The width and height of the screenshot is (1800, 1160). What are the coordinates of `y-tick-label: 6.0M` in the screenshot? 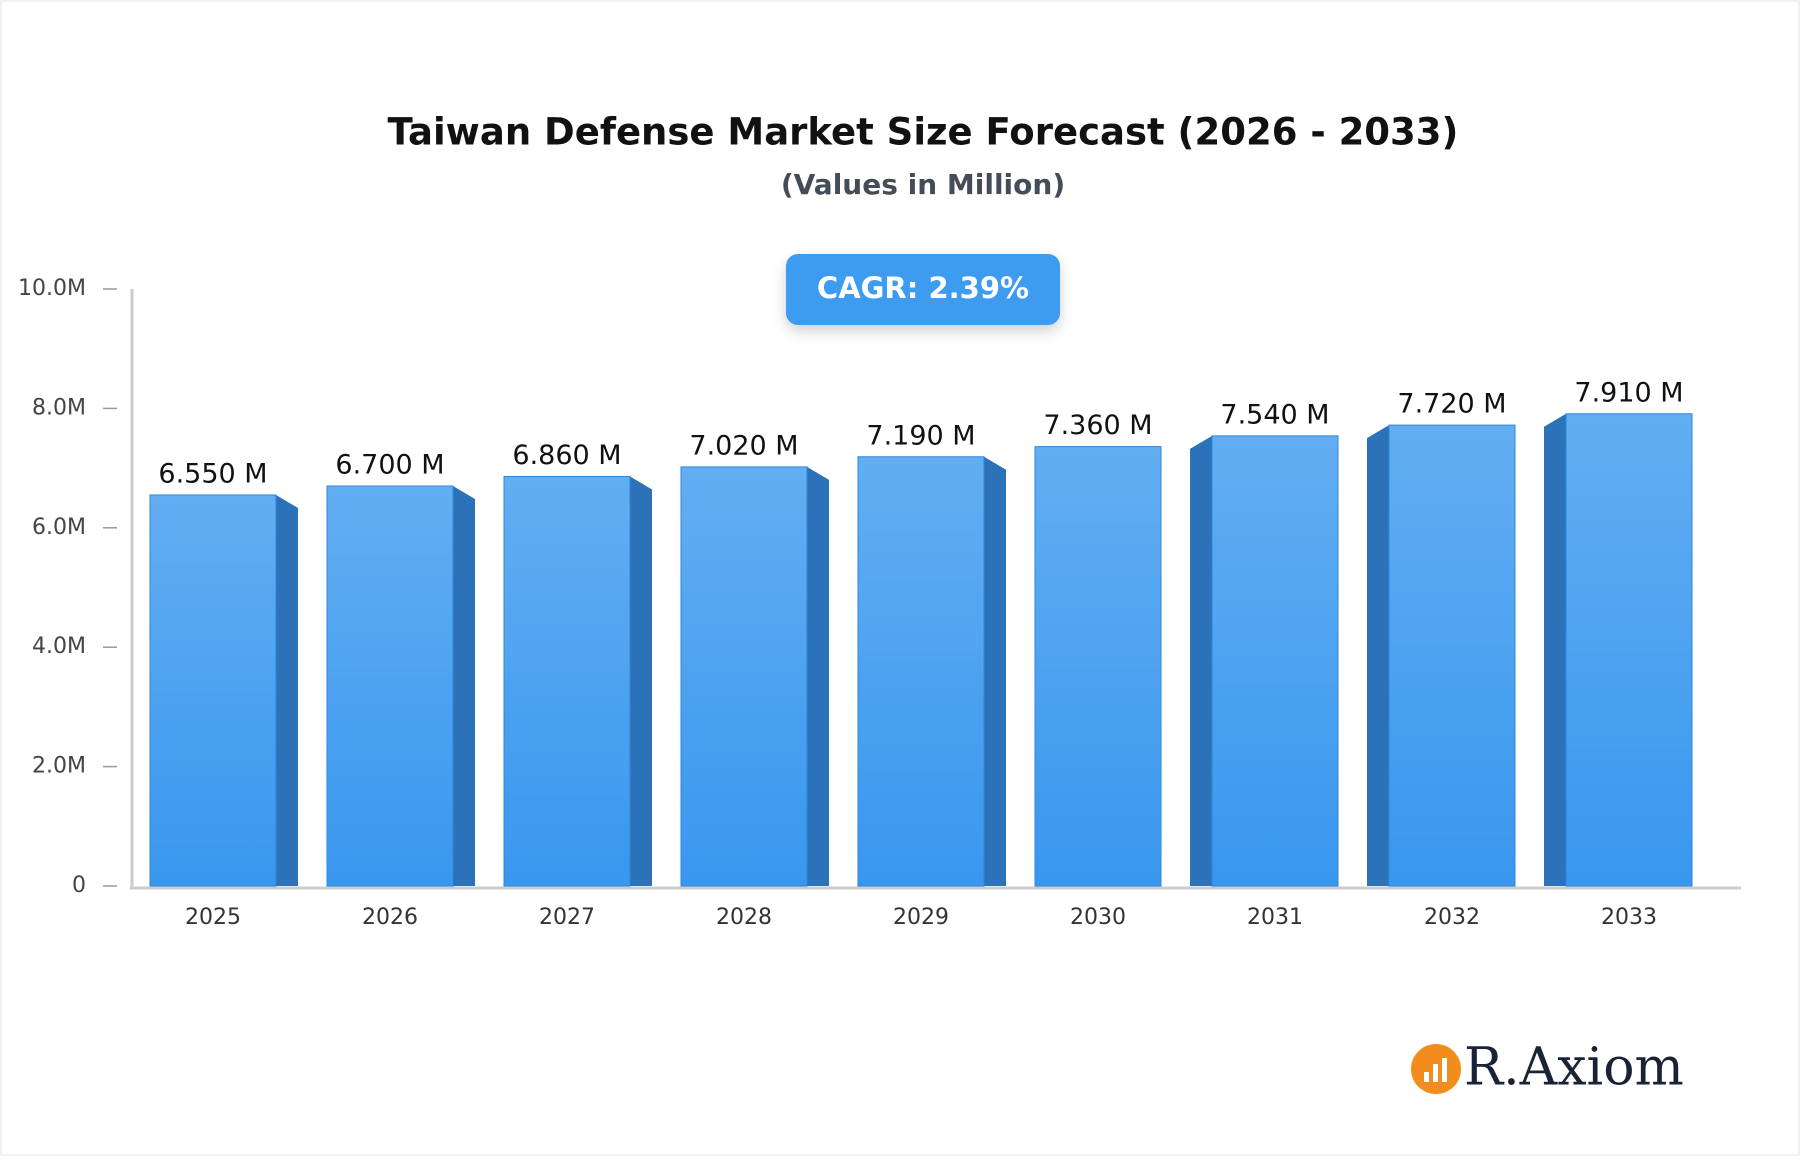 It's located at (59, 527).